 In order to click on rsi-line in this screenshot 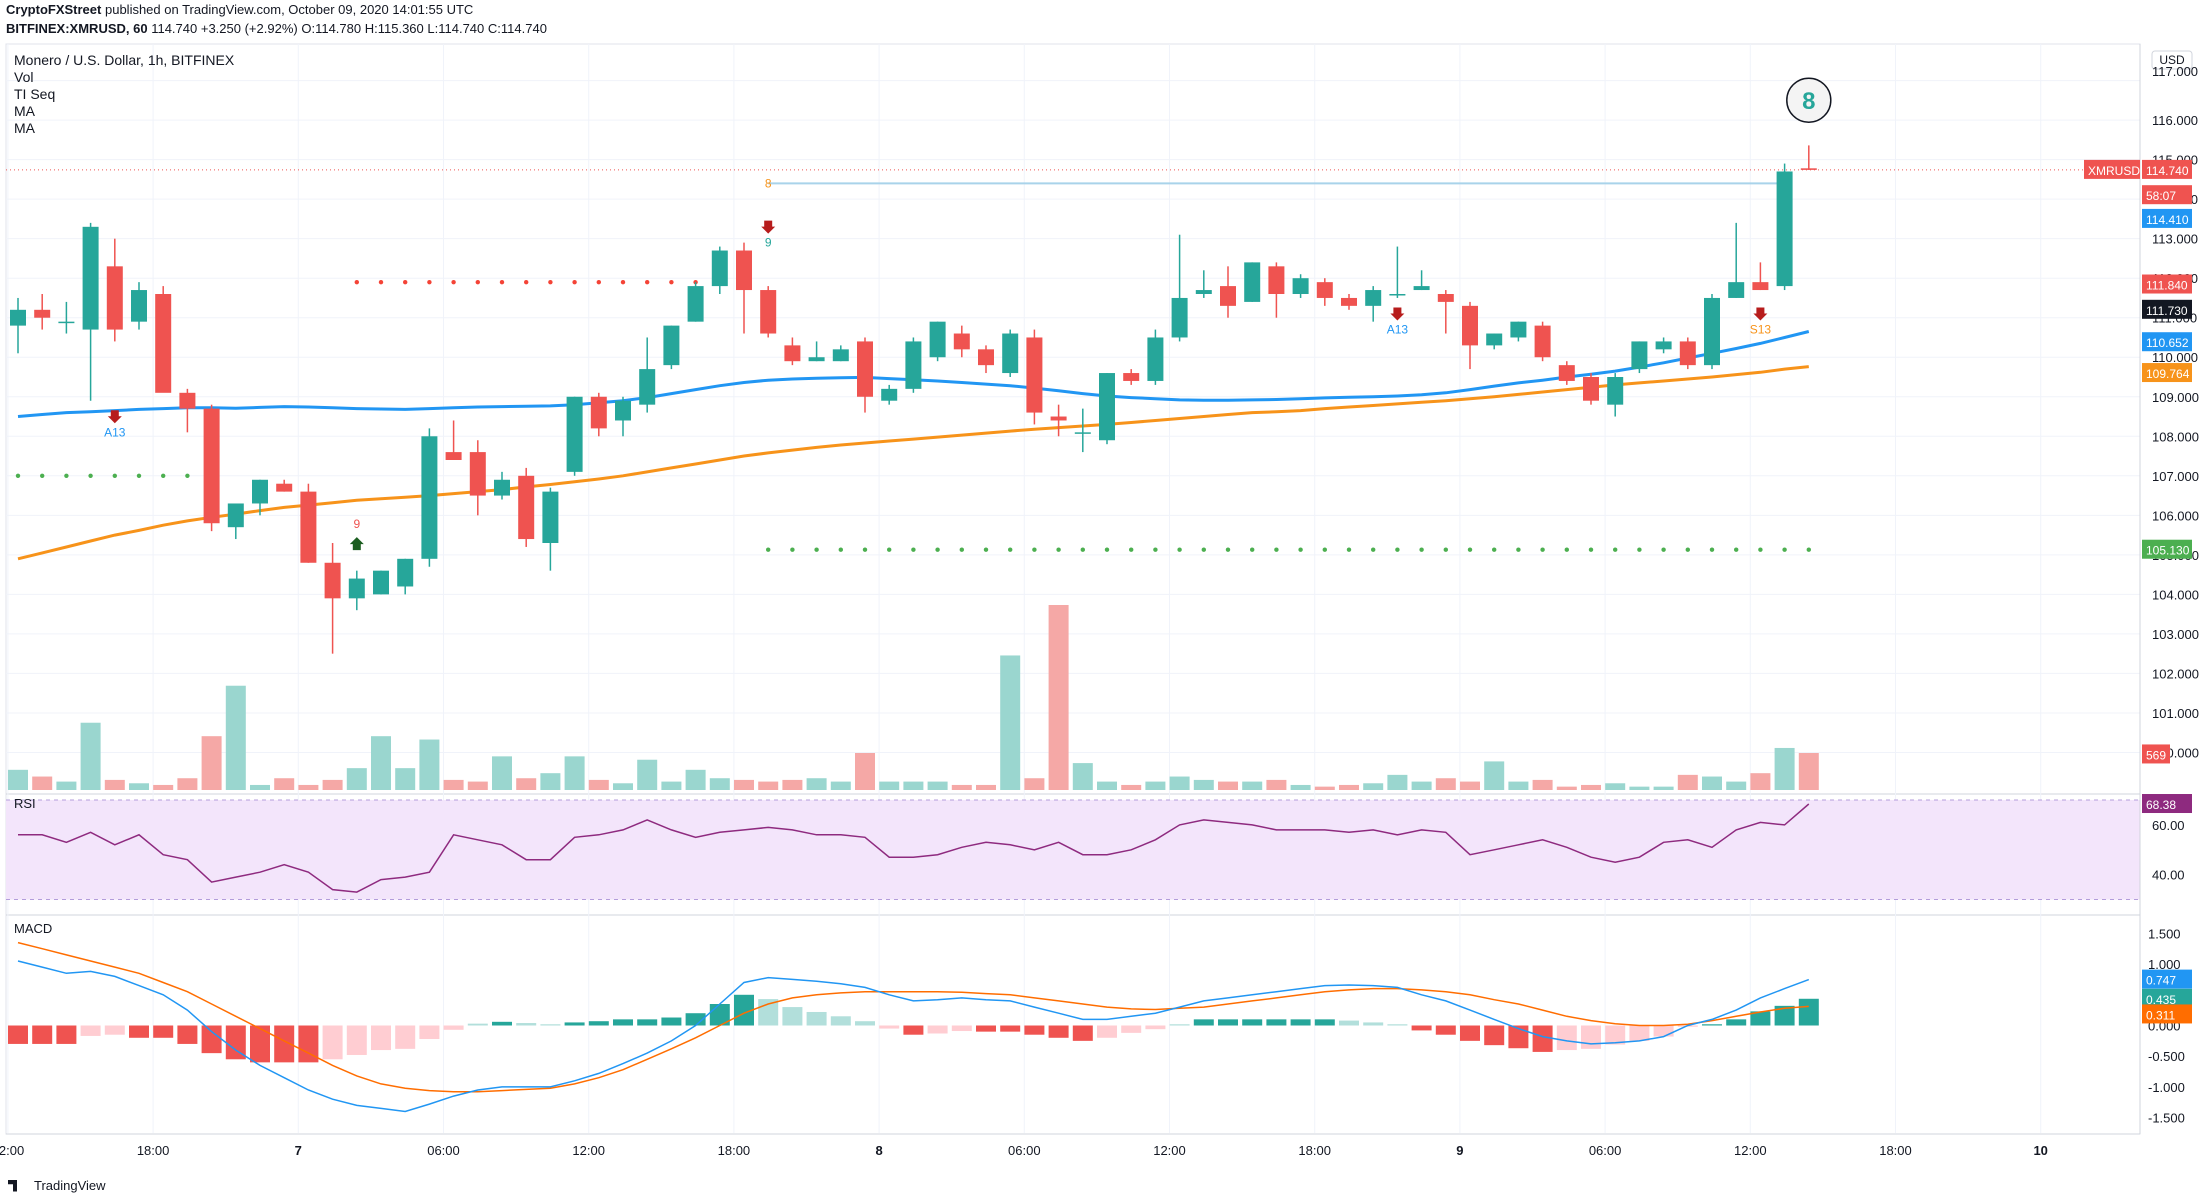, I will do `click(914, 848)`.